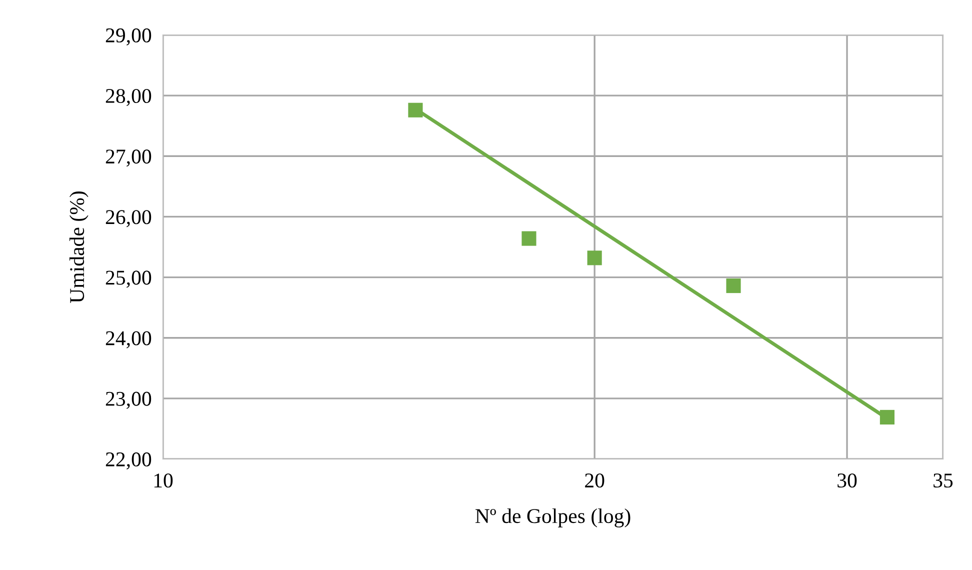  I want to click on y-tick-label: 22,00, so click(129, 461).